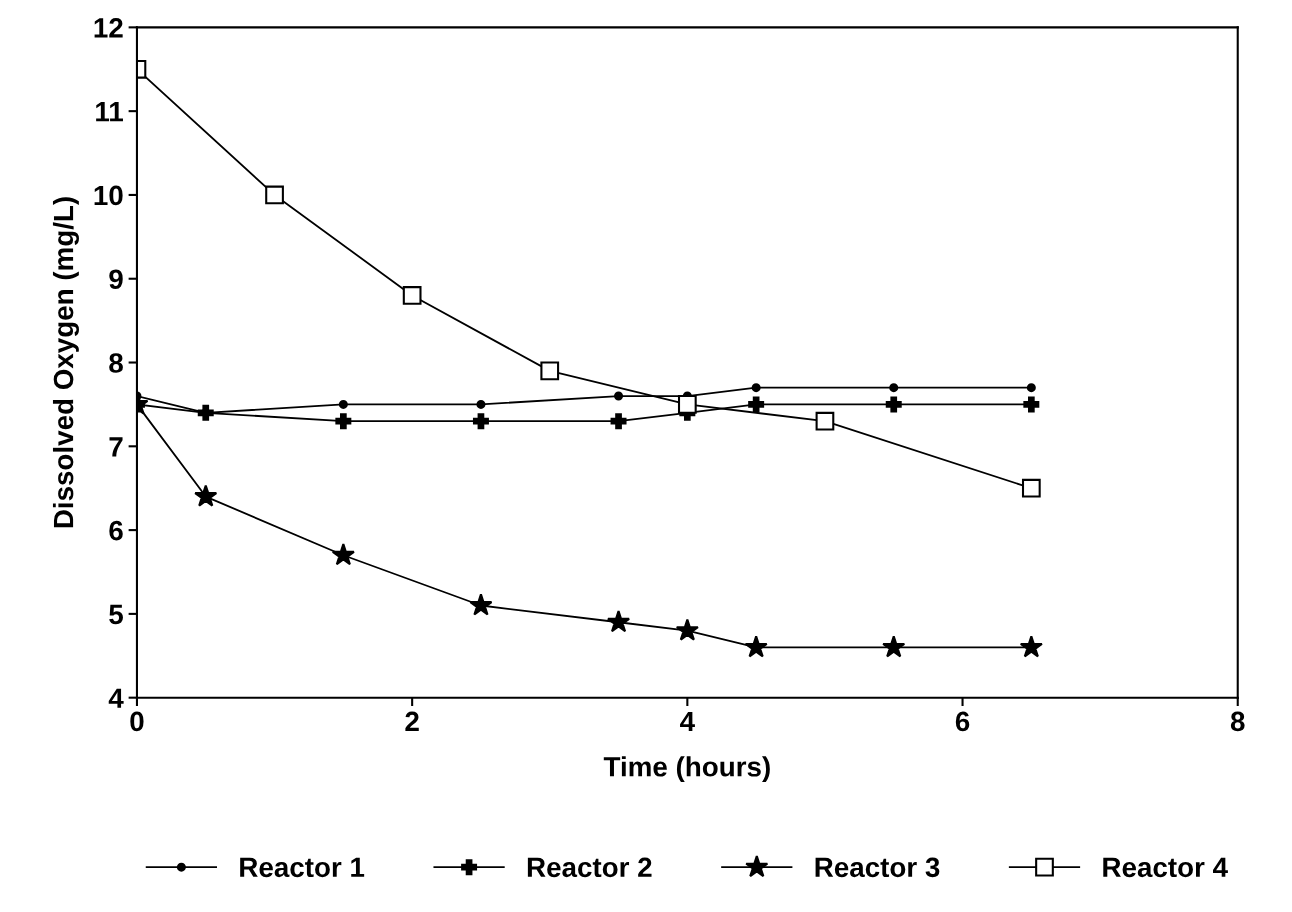 The height and width of the screenshot is (912, 1292). I want to click on legend-label: Reactor 2, so click(589, 867).